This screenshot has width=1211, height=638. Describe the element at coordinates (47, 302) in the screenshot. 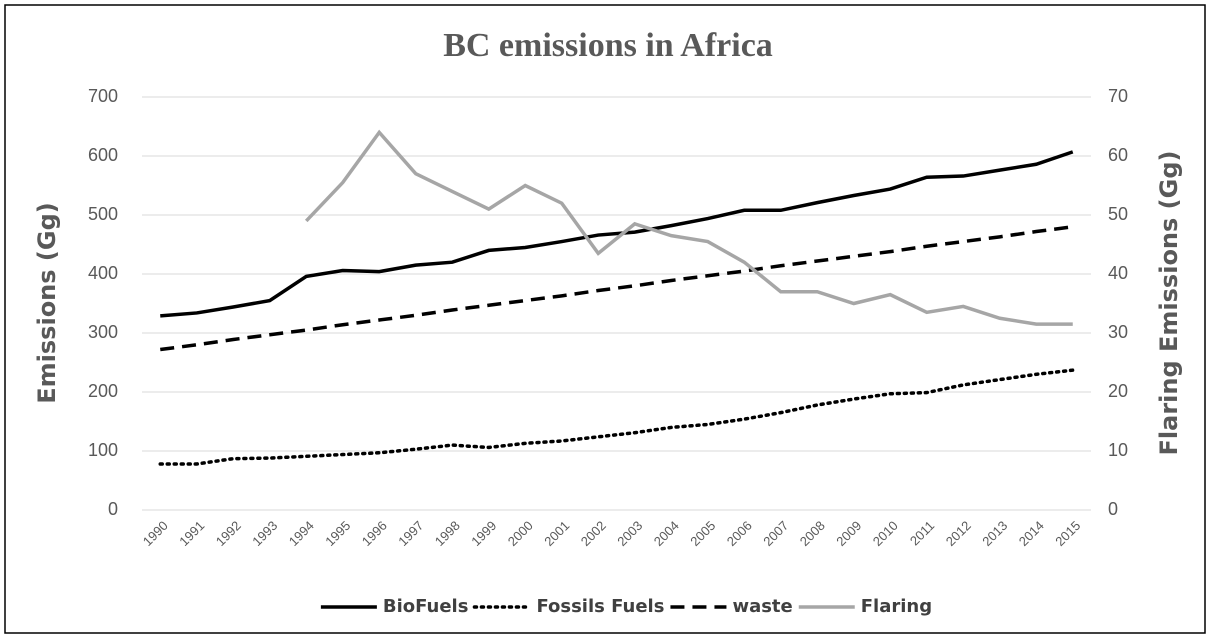

I see `y-axis-label: Emissions (Gg)` at that location.